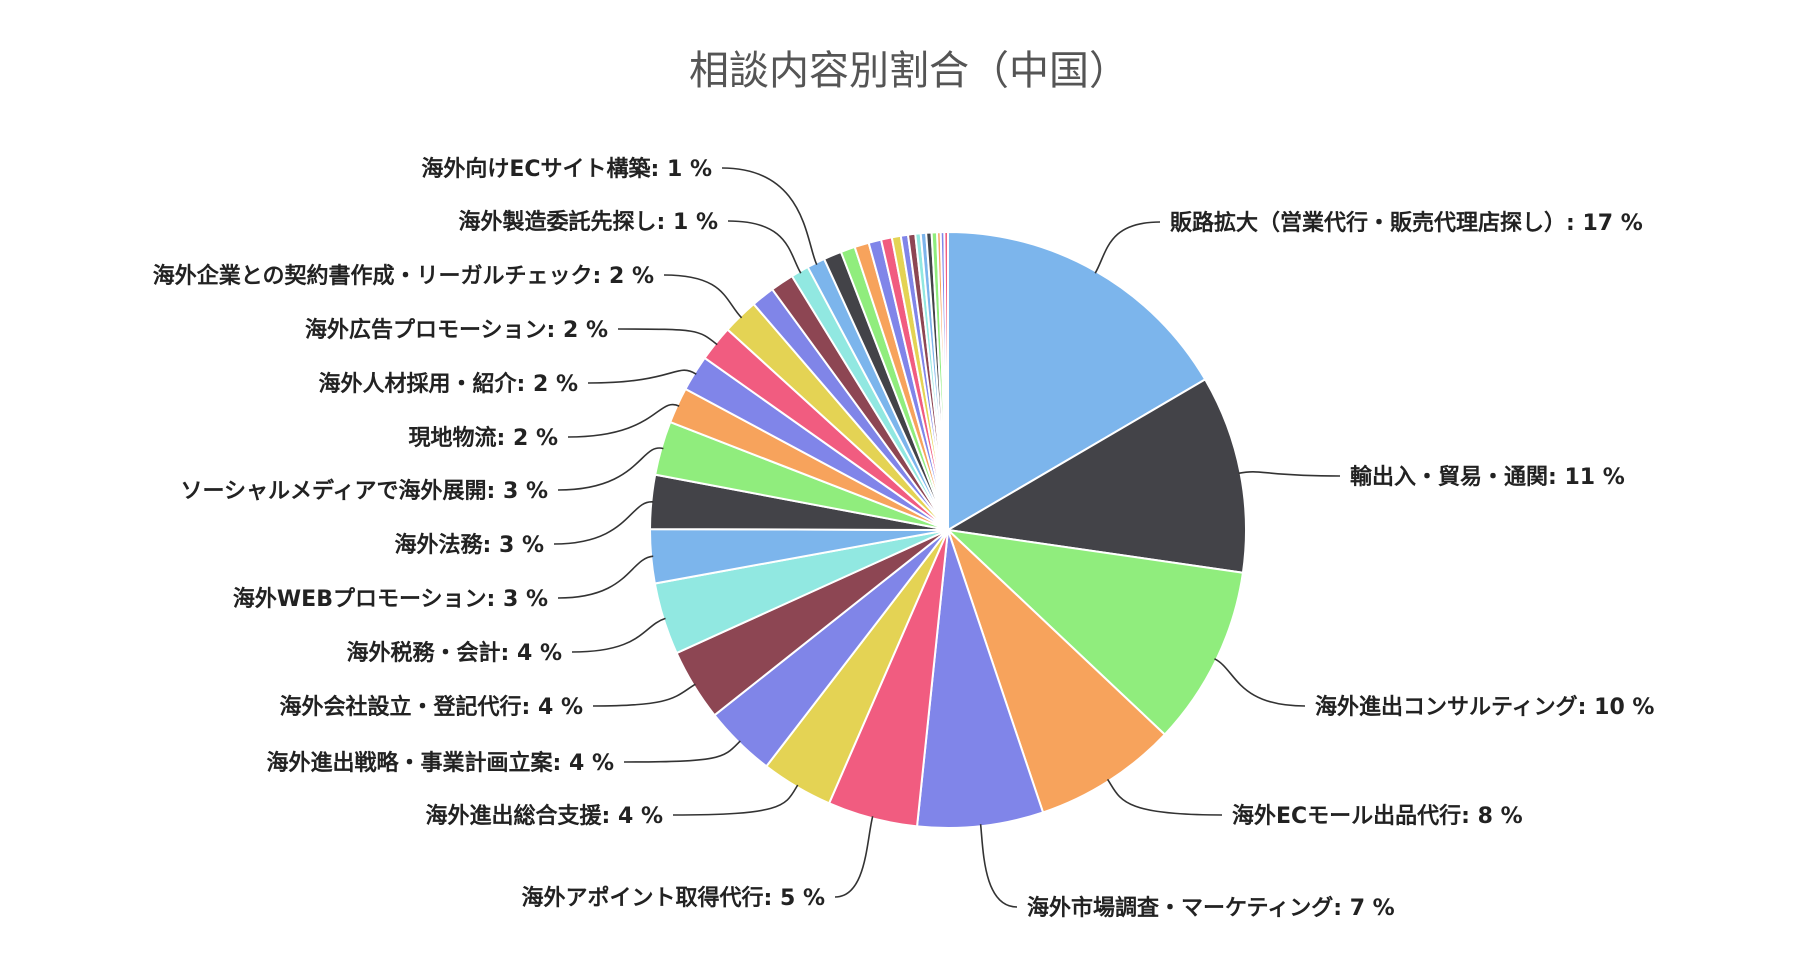  What do you see at coordinates (390, 599) in the screenshot?
I see `slice-label: 海外WEBプロモーション: 3 %` at bounding box center [390, 599].